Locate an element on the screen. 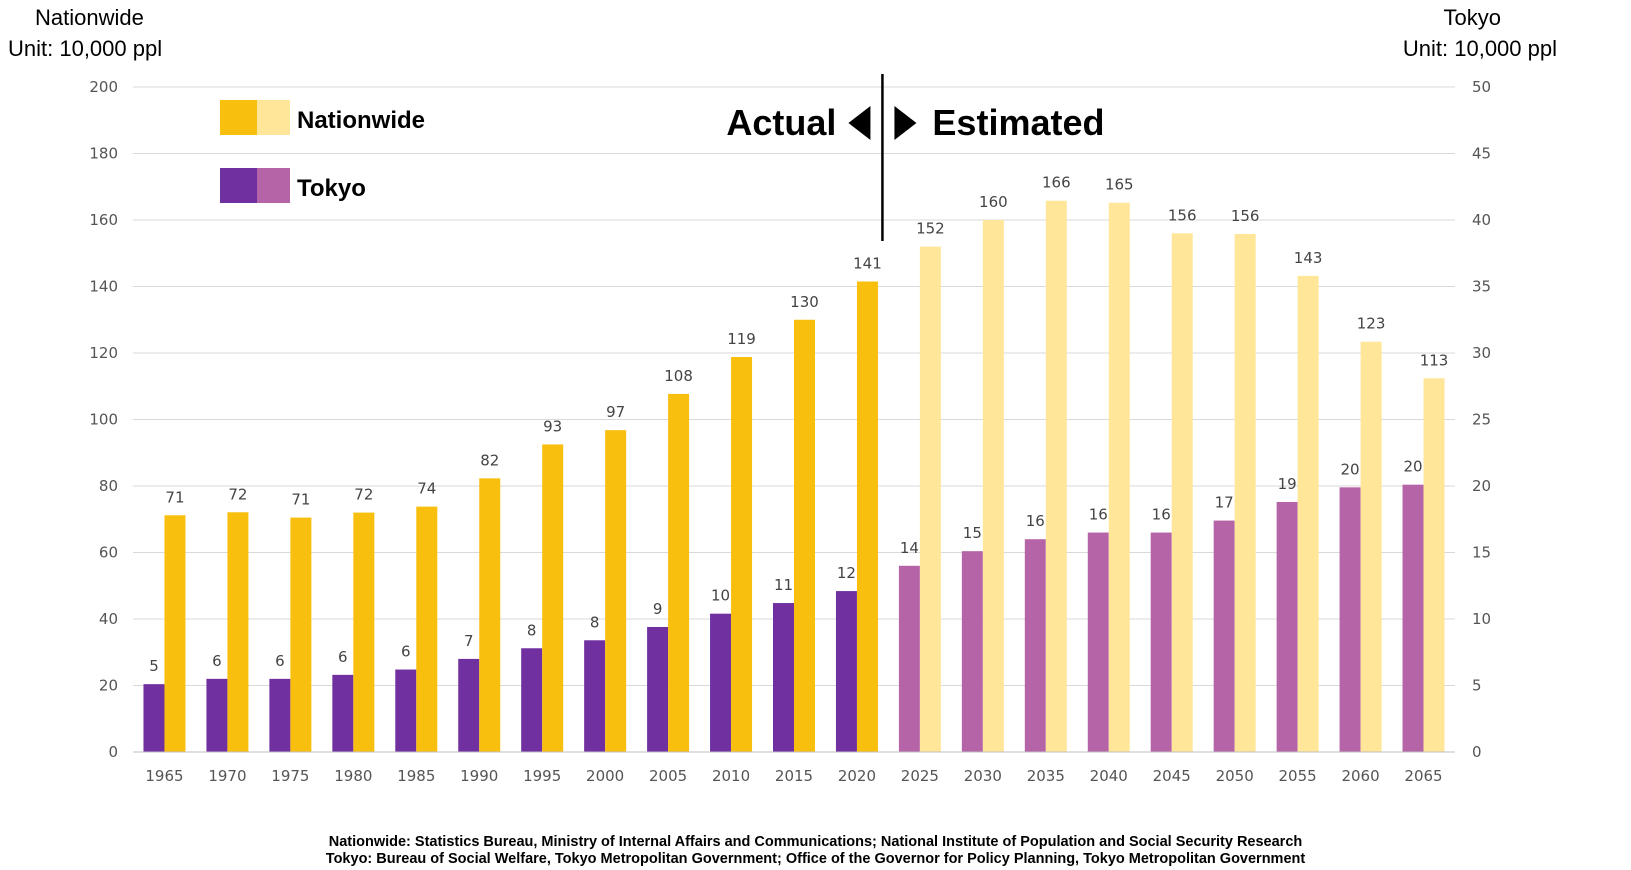 Image resolution: width=1631 pixels, height=870 pixels. left-axis-tick-label: 100 is located at coordinates (103, 420).